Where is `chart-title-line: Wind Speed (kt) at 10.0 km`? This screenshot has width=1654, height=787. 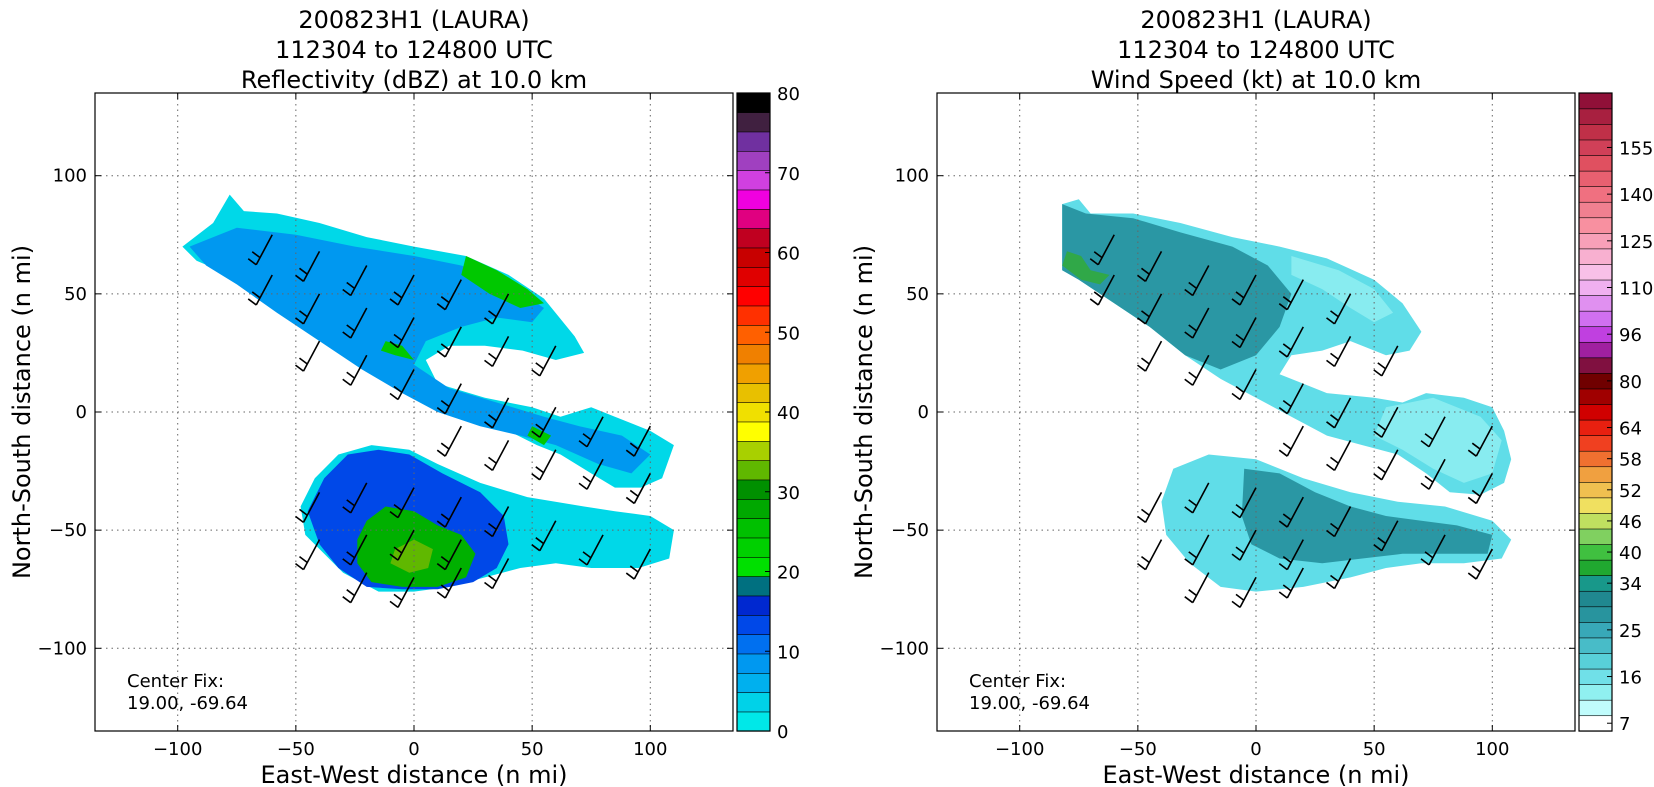 chart-title-line: Wind Speed (kt) at 10.0 km is located at coordinates (1256, 80).